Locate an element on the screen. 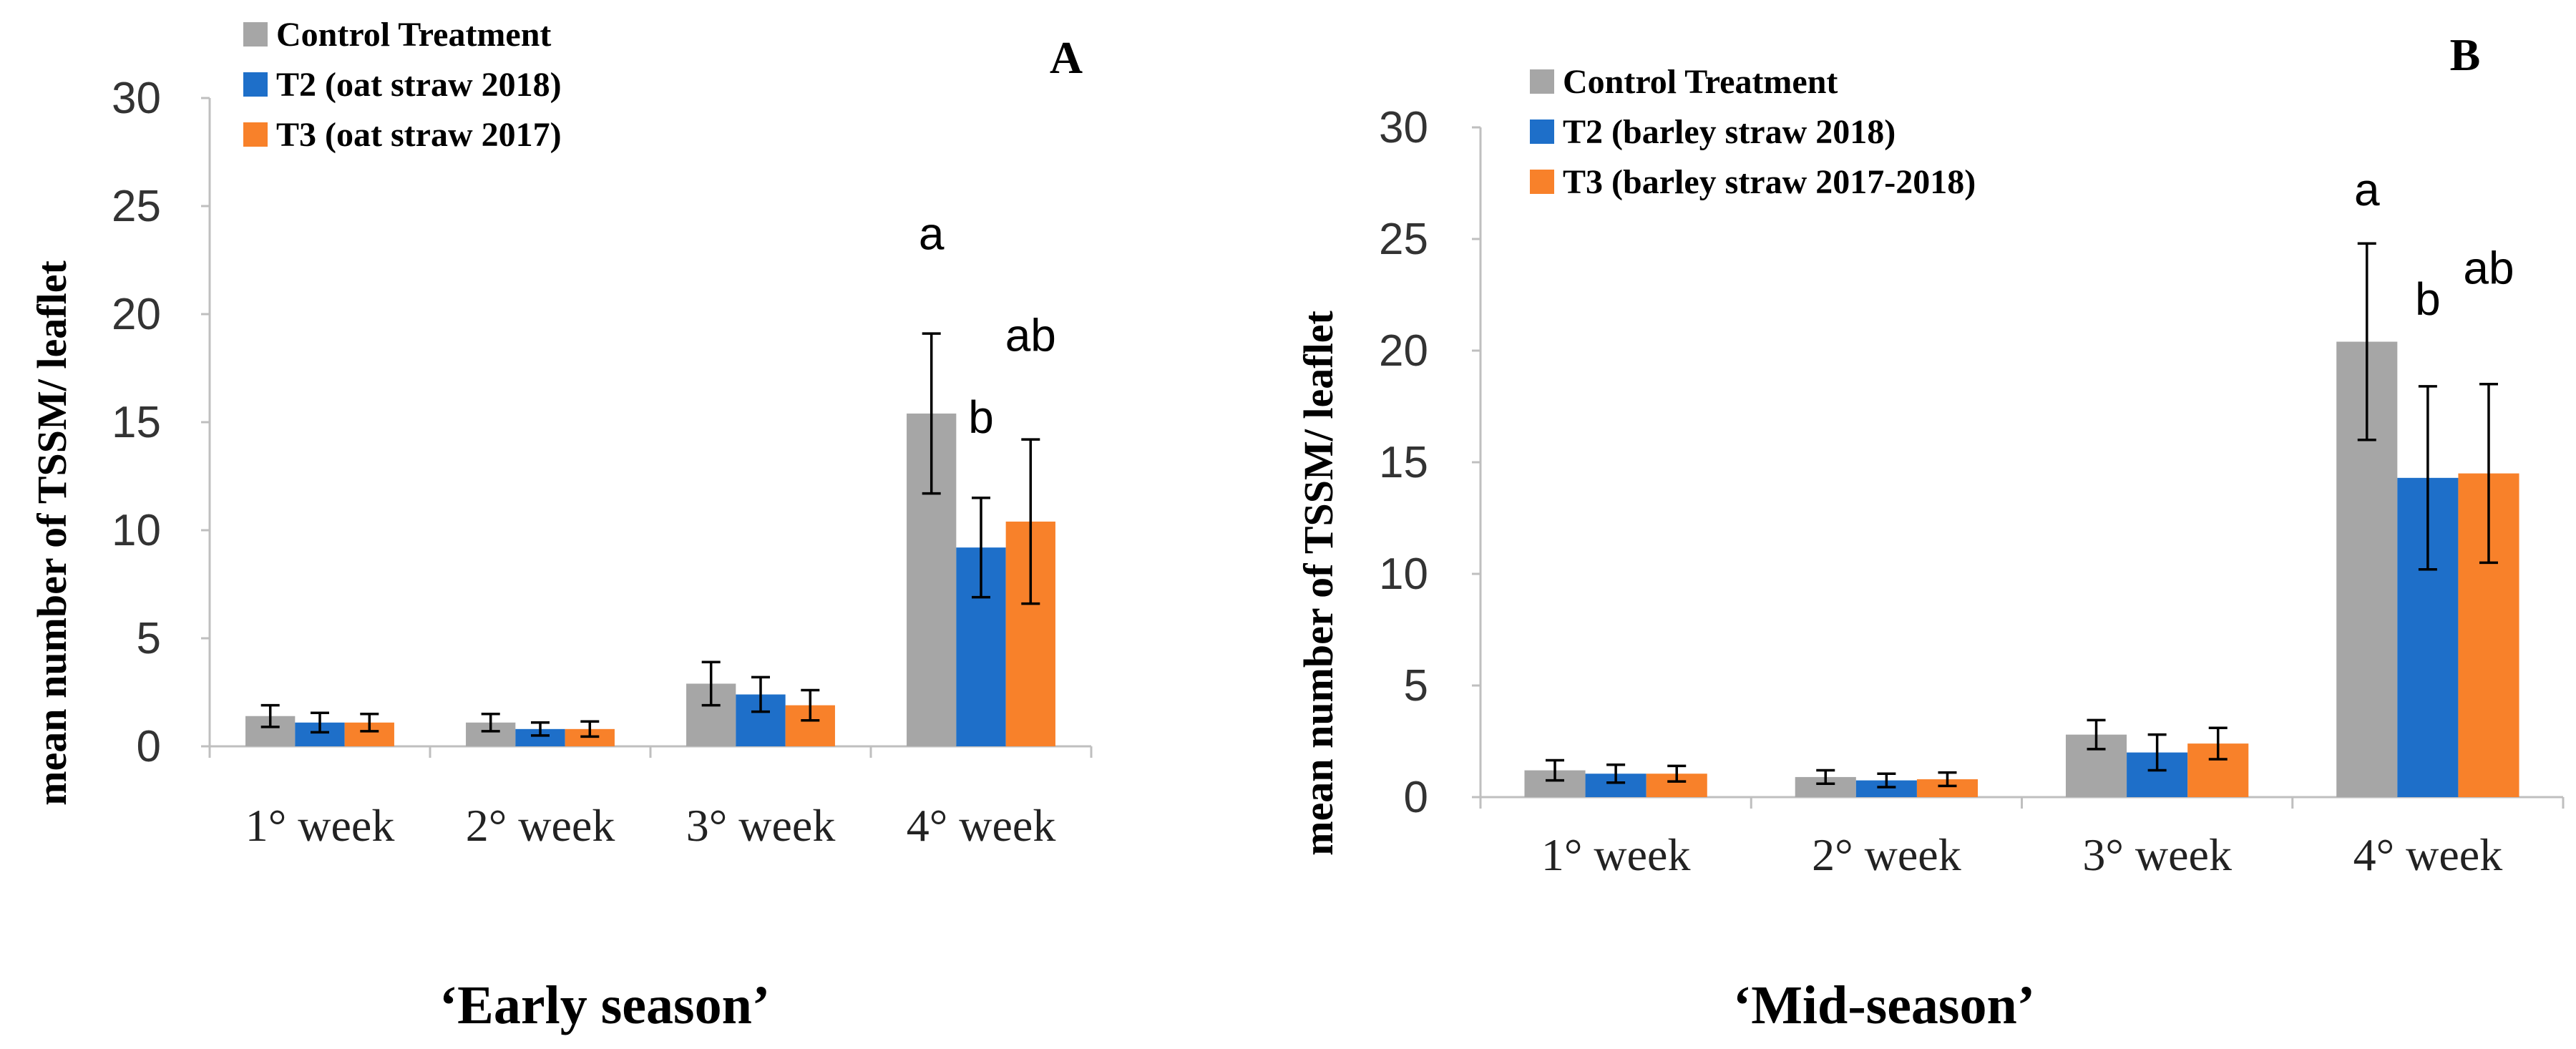 The height and width of the screenshot is (1049, 2576). bar-t2 is located at coordinates (1886, 788).